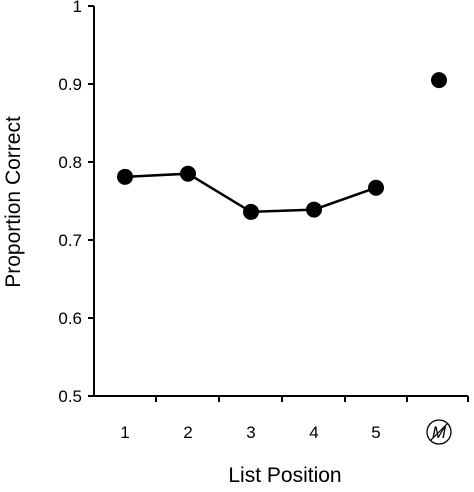 This screenshot has width=474, height=492. What do you see at coordinates (70, 162) in the screenshot?
I see `y-tick-label: 0.8` at bounding box center [70, 162].